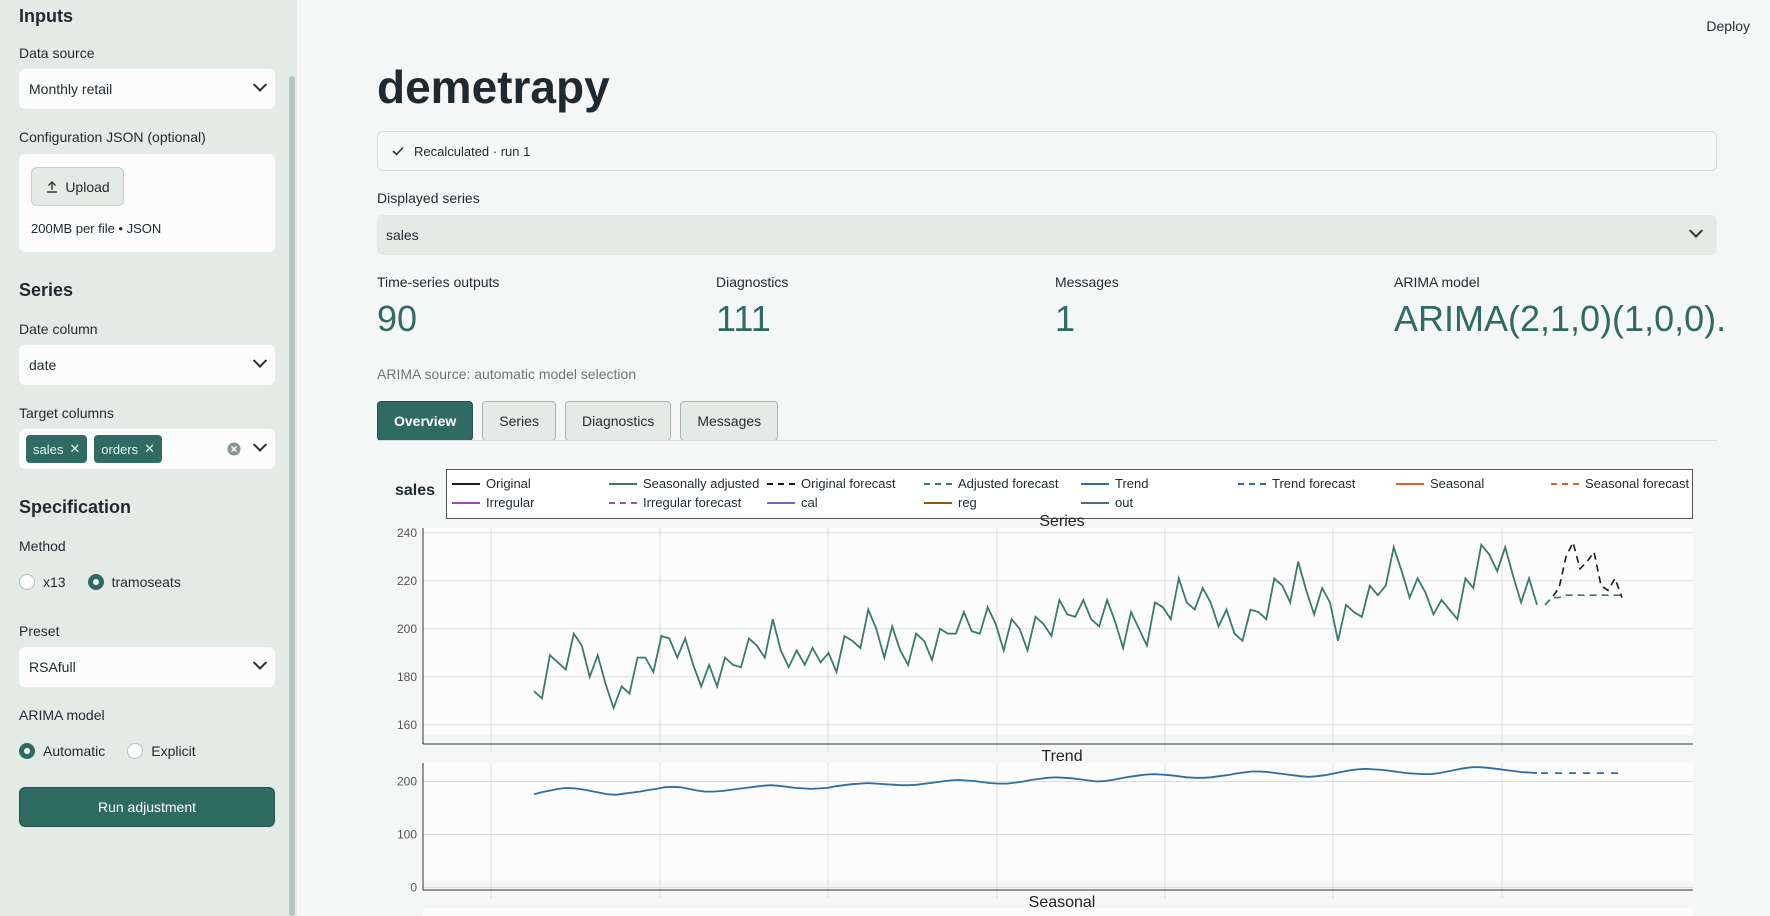  Describe the element at coordinates (402, 235) in the screenshot. I see `displayed-series-value: sales` at that location.